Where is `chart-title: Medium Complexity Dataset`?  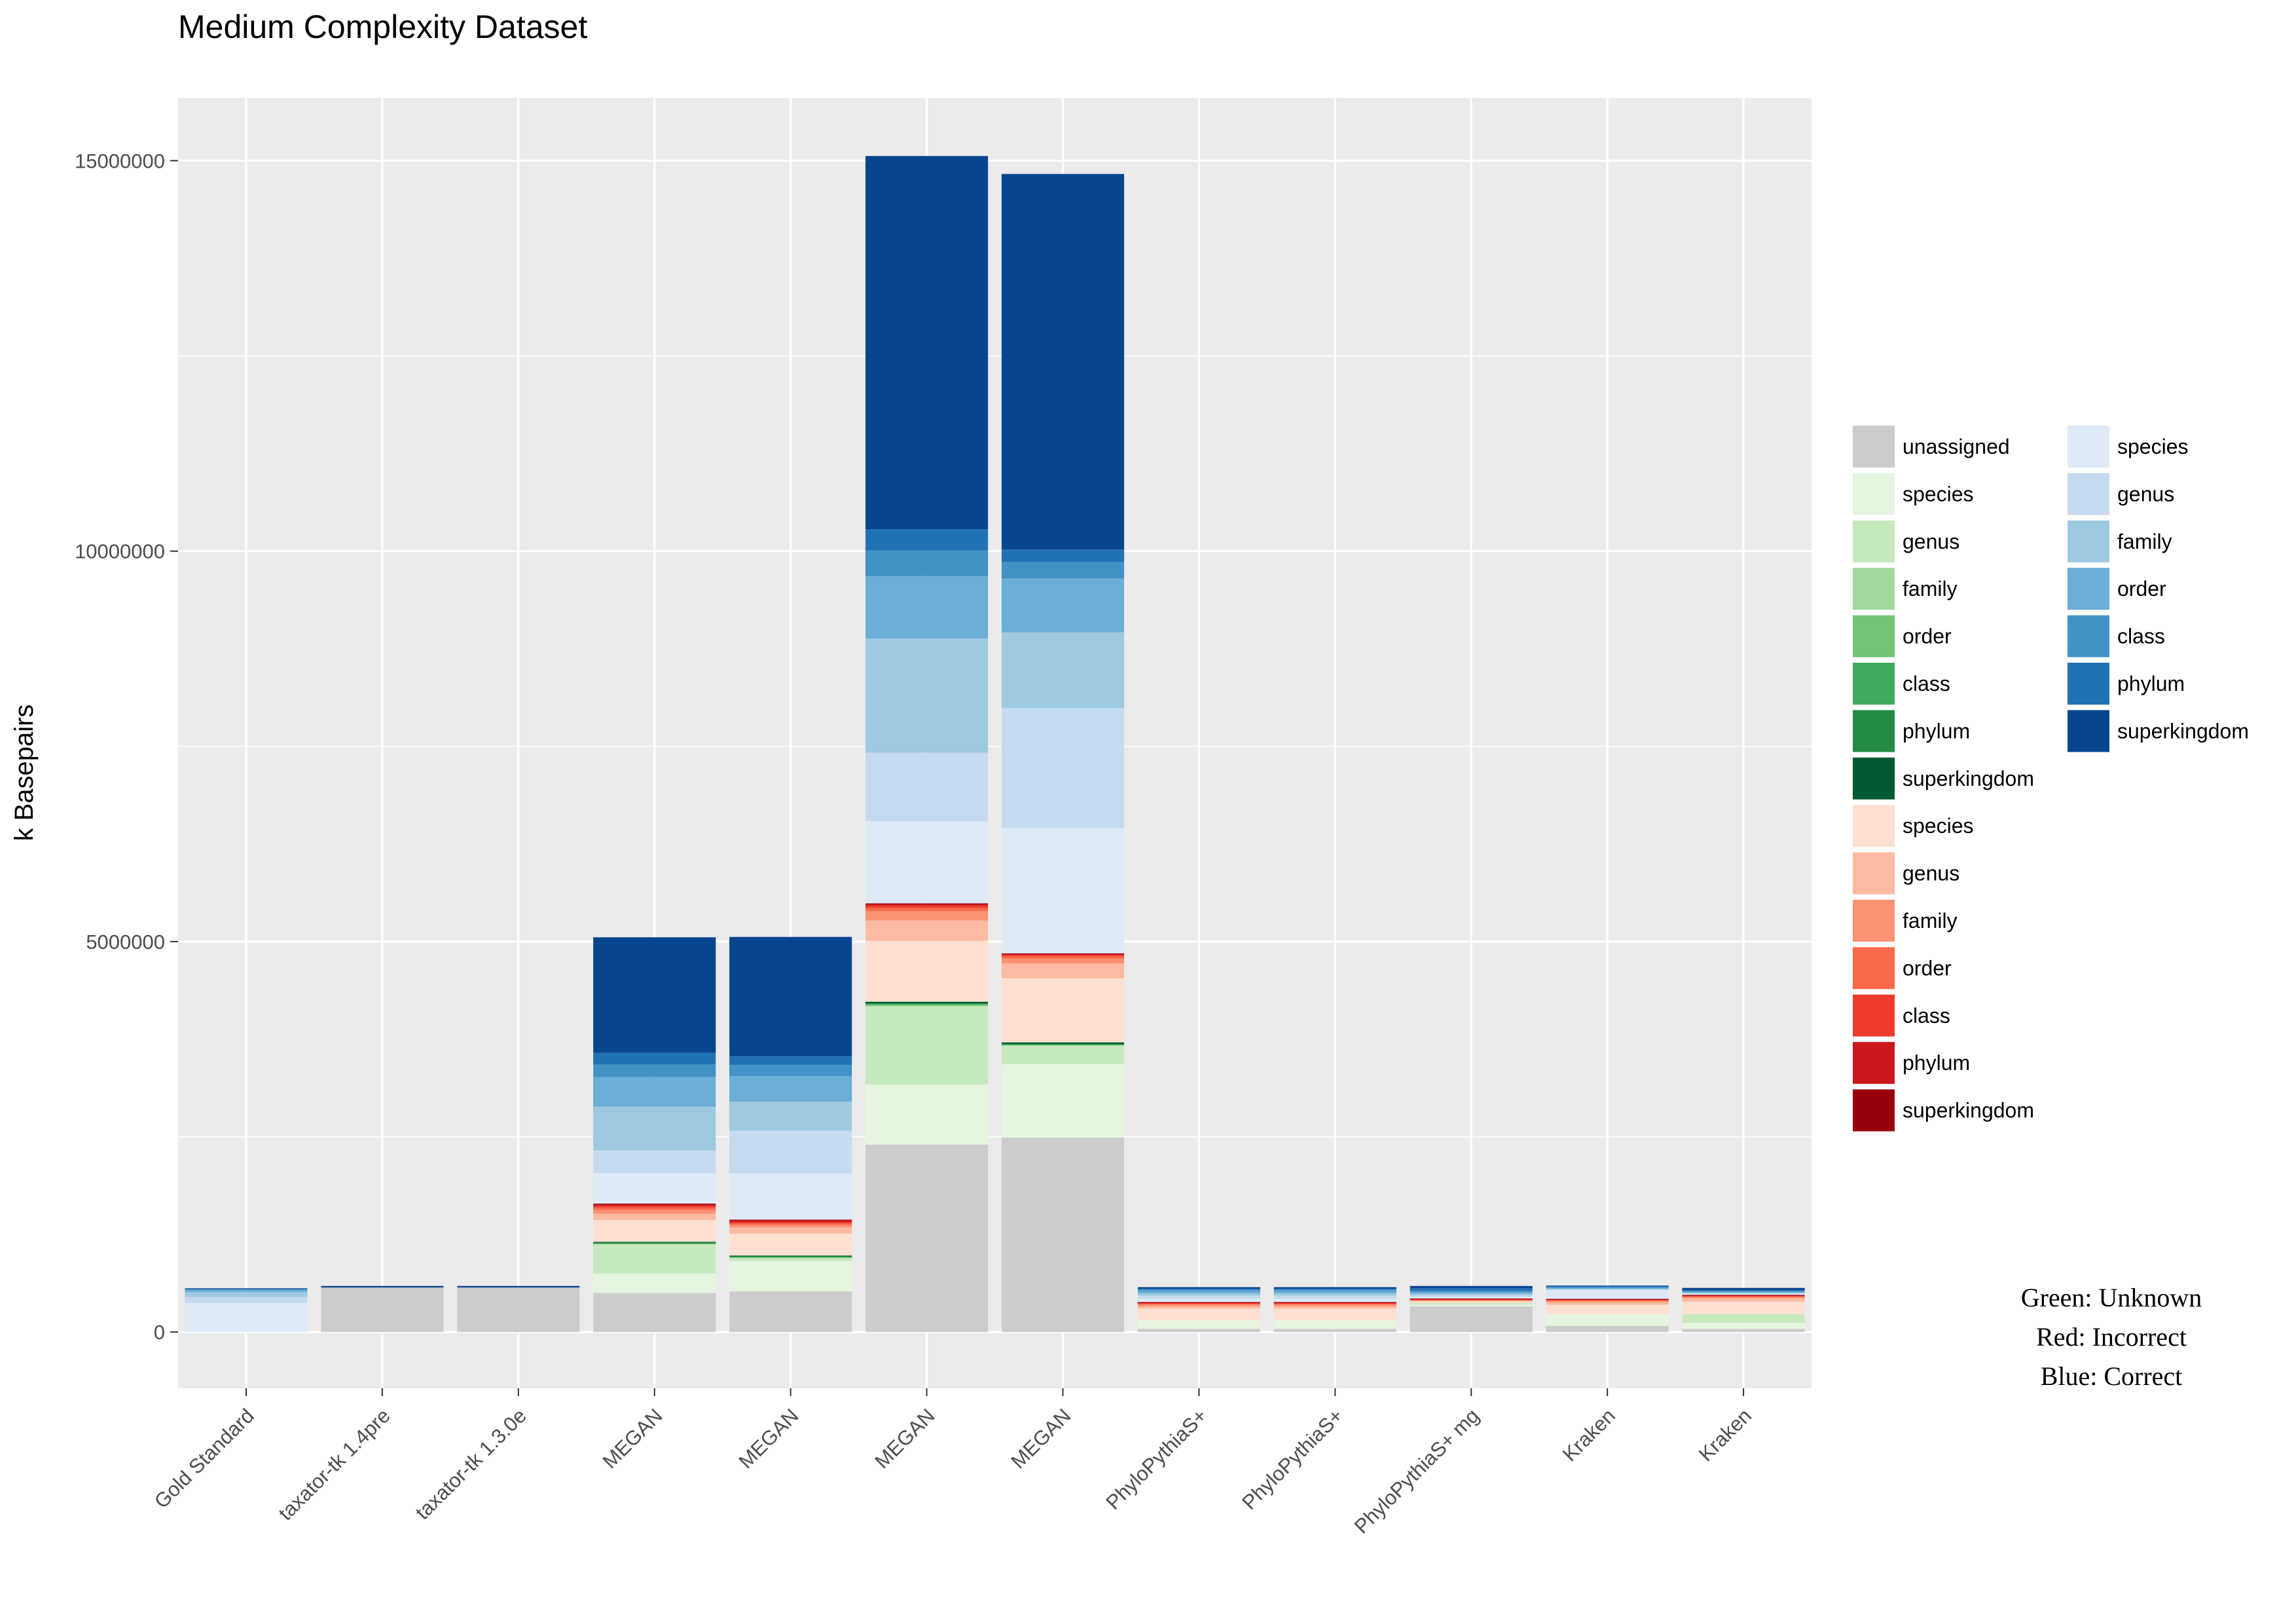 chart-title: Medium Complexity Dataset is located at coordinates (382, 27).